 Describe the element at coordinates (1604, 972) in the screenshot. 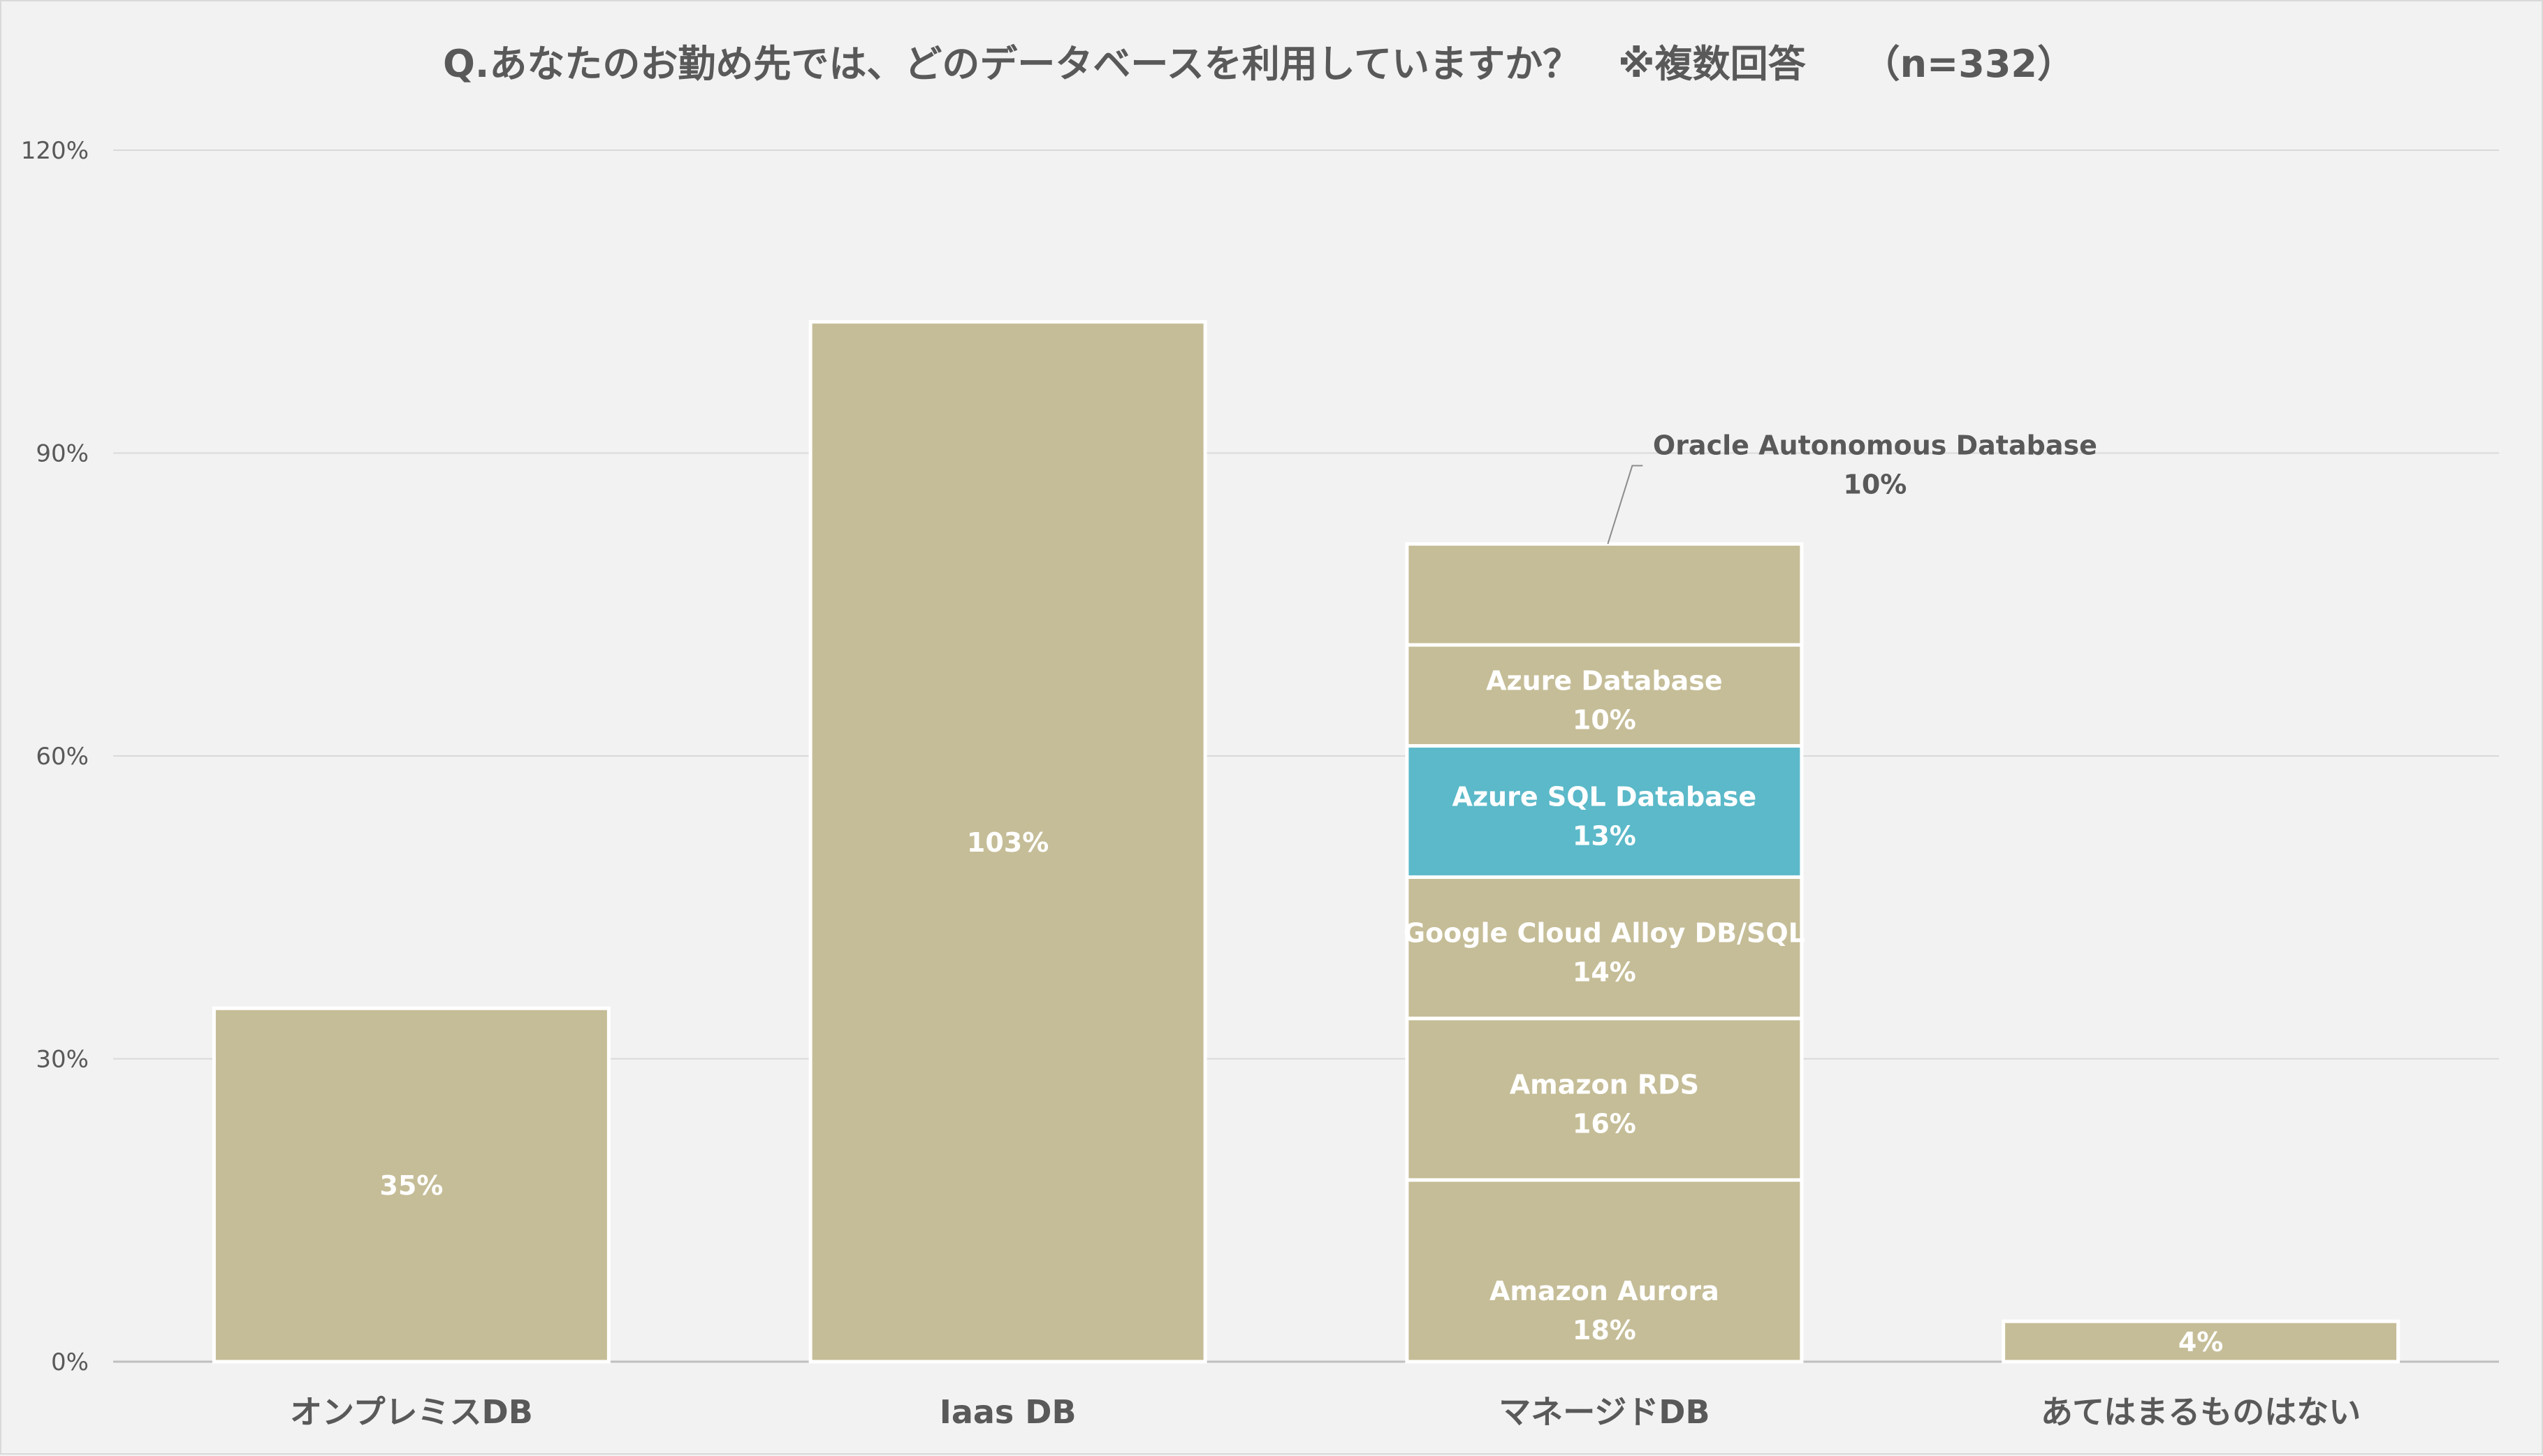

I see `segment-value-label: 14%` at that location.